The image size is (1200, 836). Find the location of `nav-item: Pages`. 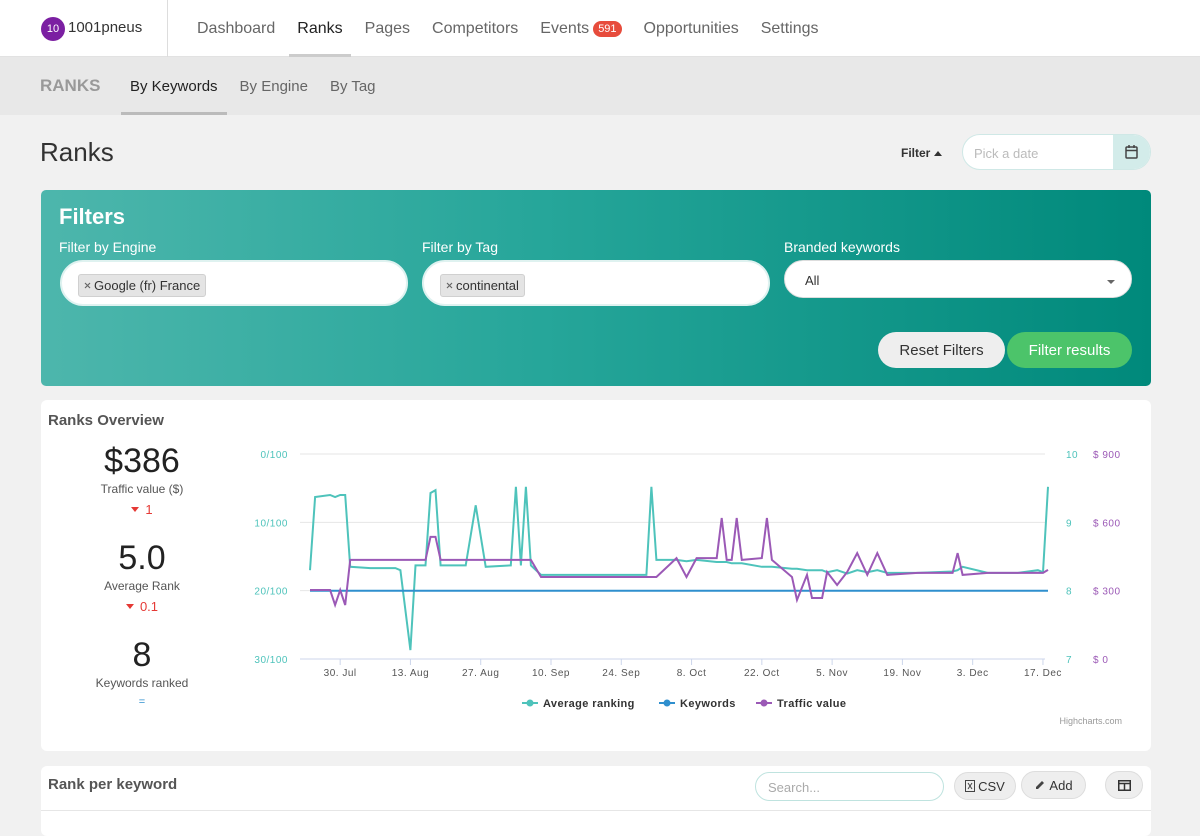

nav-item: Pages is located at coordinates (387, 28).